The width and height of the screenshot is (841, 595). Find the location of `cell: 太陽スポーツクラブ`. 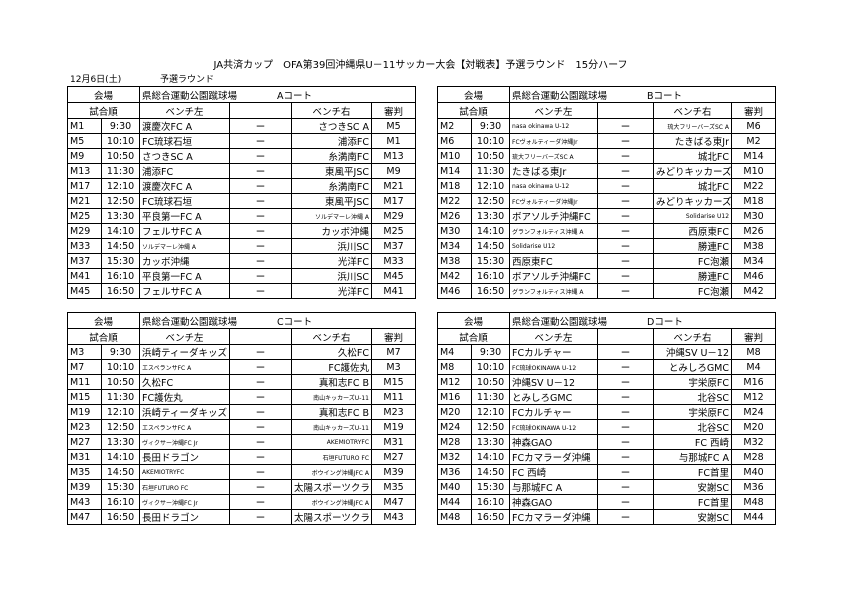

cell: 太陽スポーツクラブ is located at coordinates (332, 517).